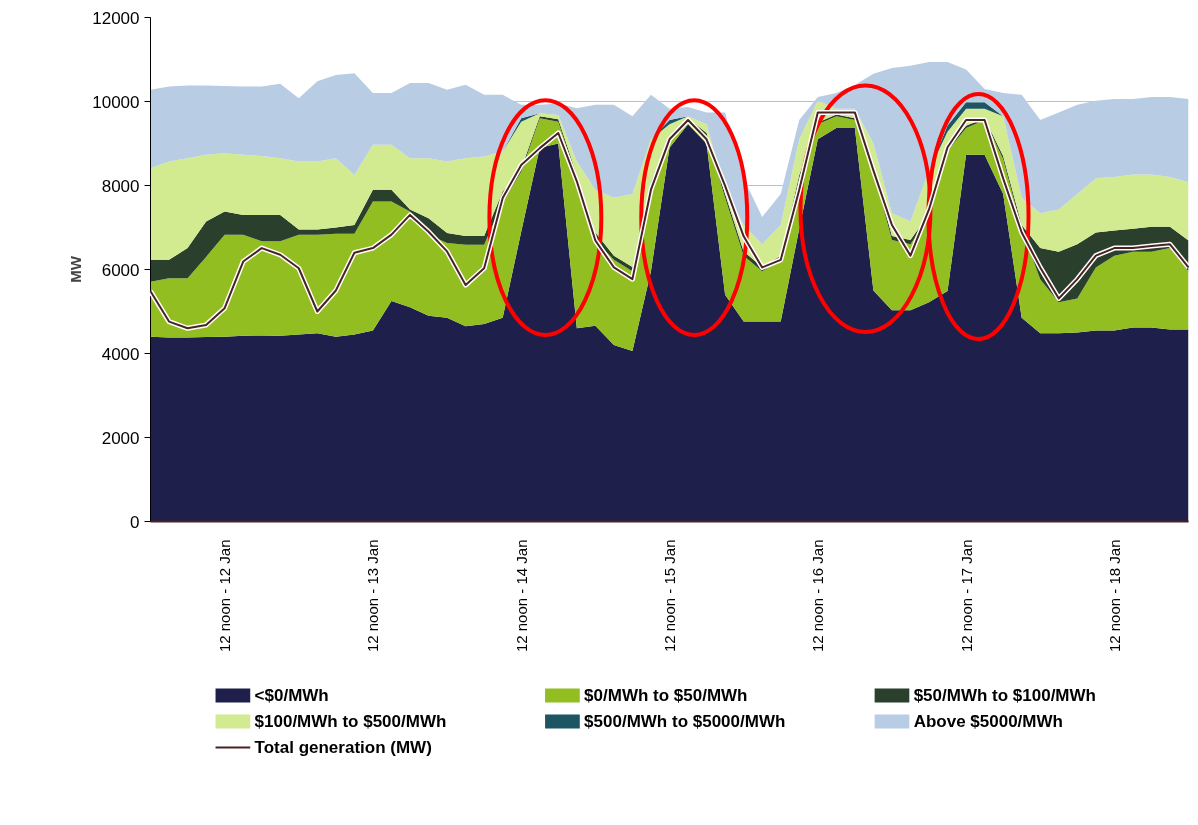 The width and height of the screenshot is (1198, 825). I want to click on x-tick-label: 12 noon - 12 Jan, so click(225, 596).